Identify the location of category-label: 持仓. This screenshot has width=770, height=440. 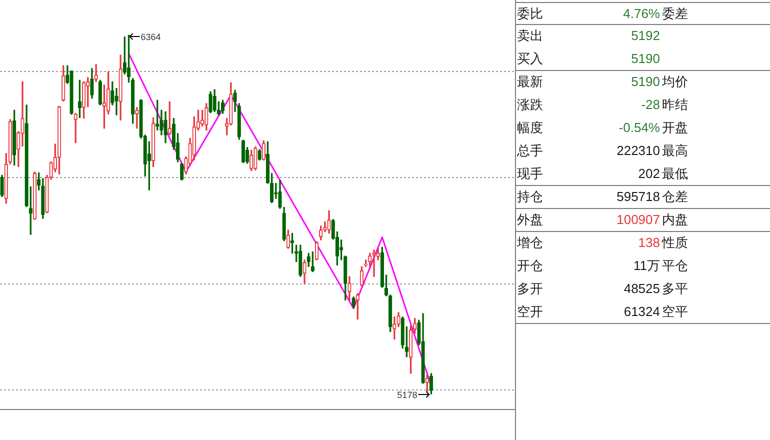
(530, 196).